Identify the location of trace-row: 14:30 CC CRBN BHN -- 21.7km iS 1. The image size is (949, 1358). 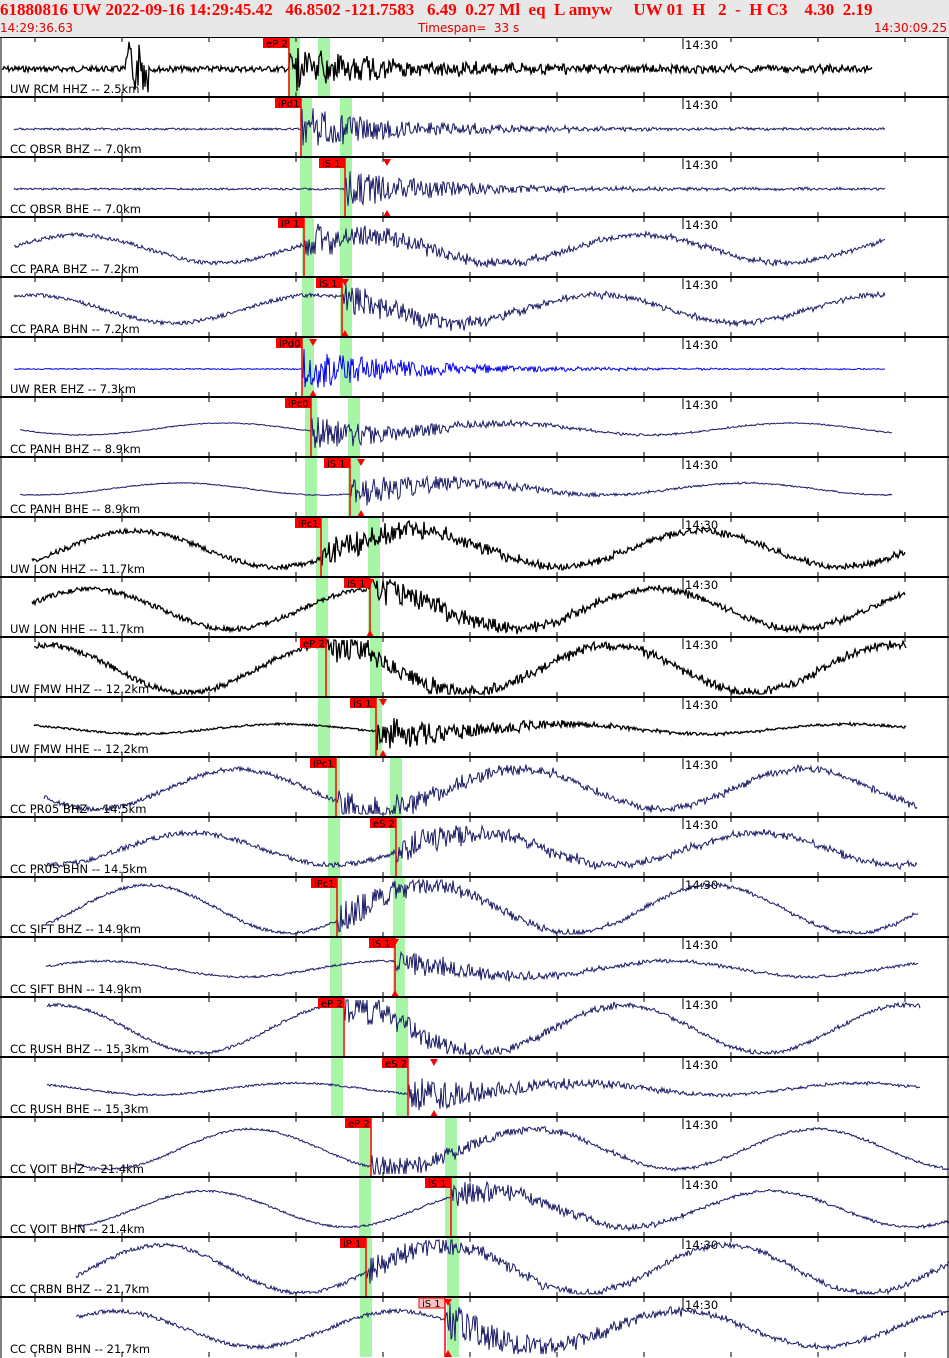
(474, 1326).